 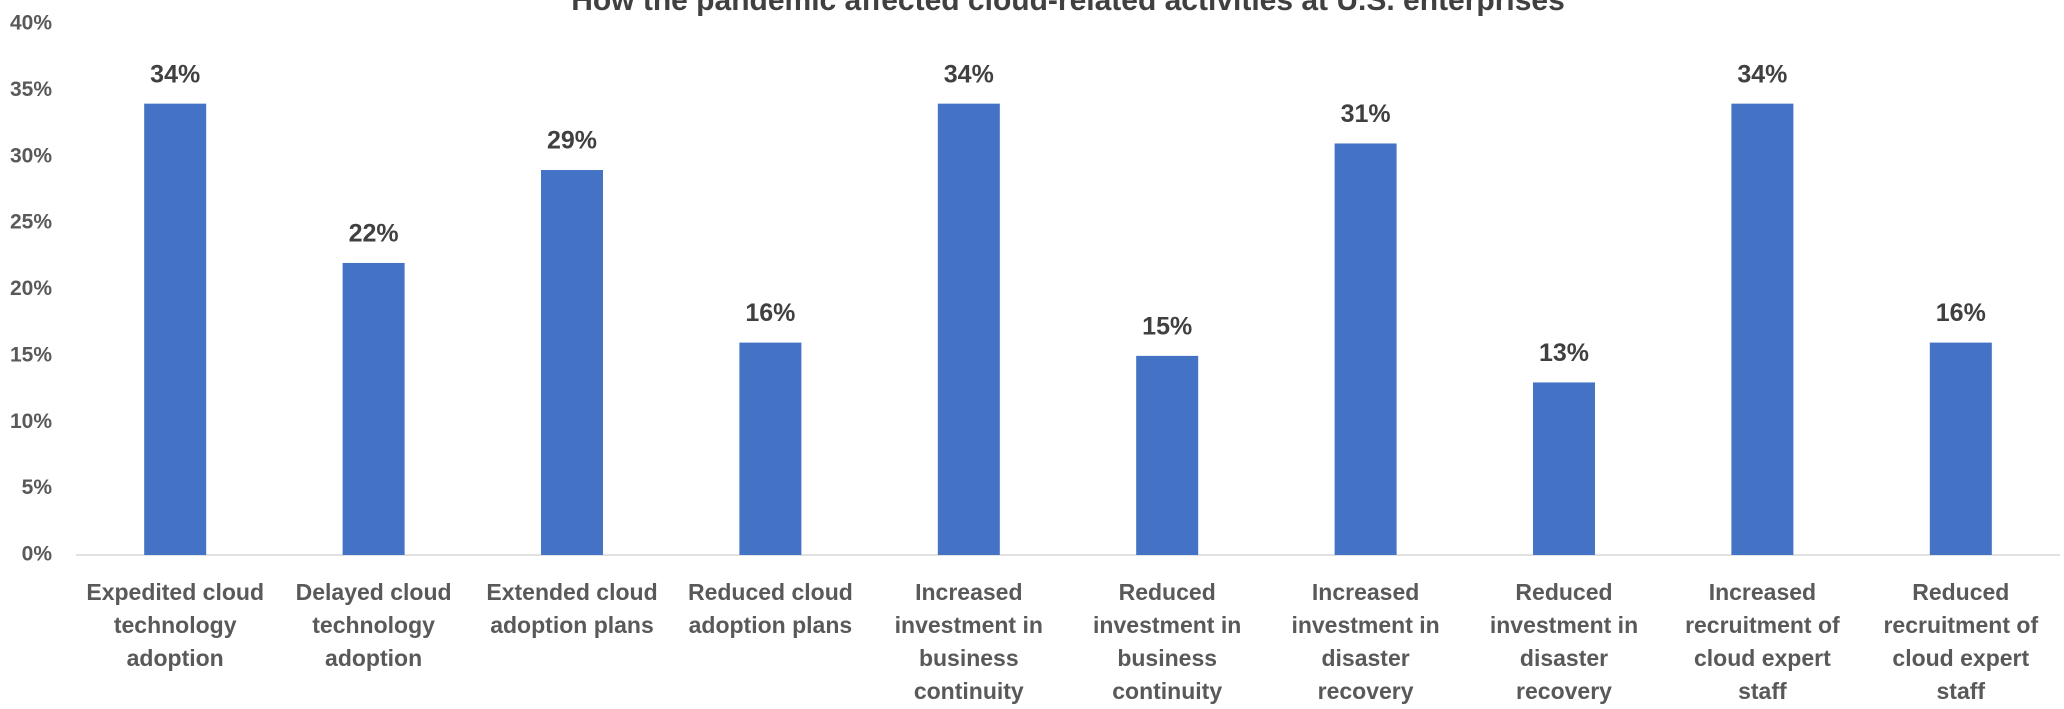 I want to click on x-tick-label: Extended cloud adoption plans, so click(x=572, y=608).